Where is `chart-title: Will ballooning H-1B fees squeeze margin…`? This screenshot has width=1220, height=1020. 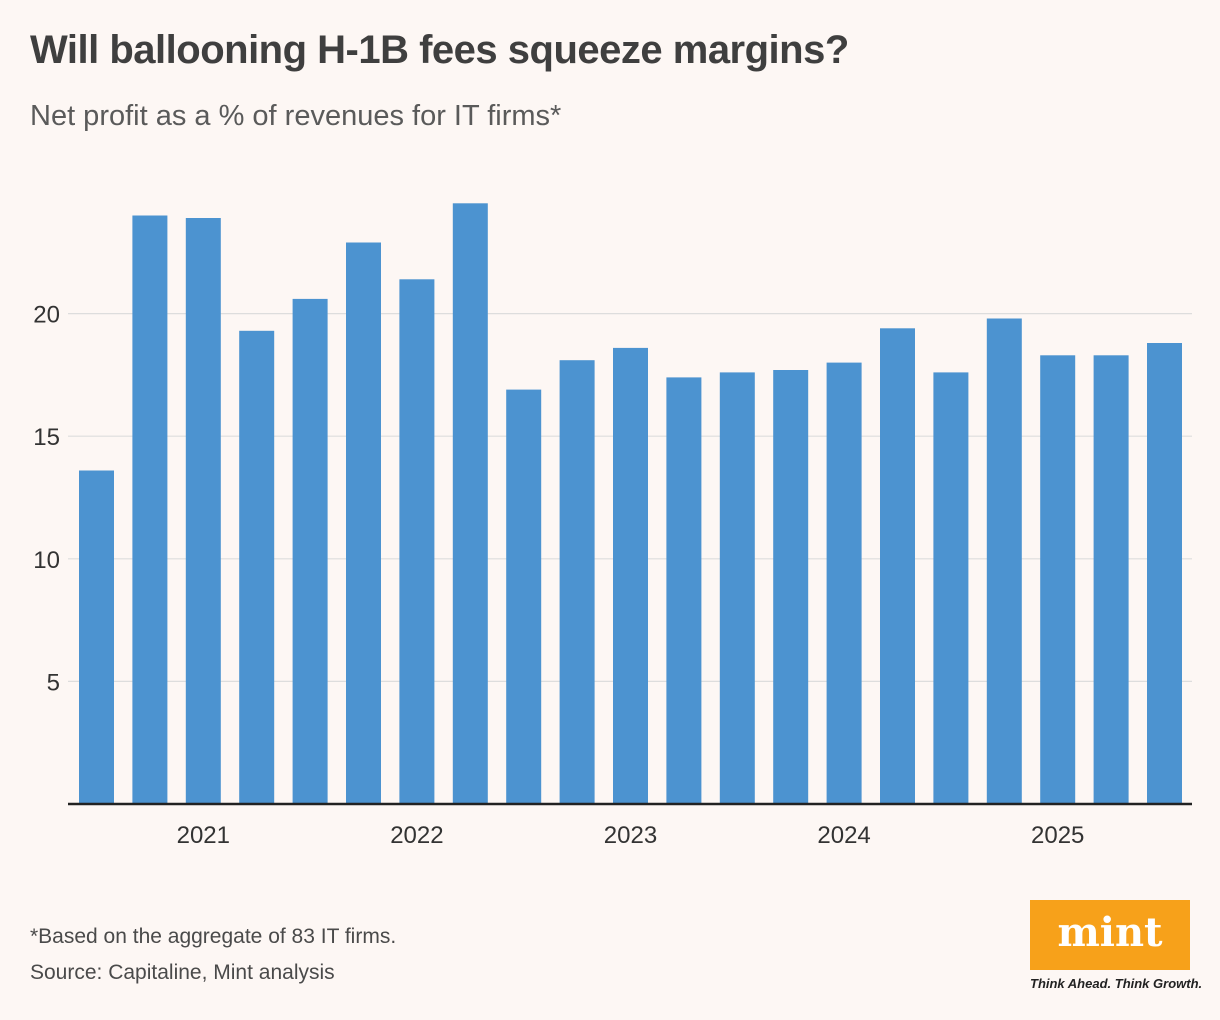 chart-title: Will ballooning H-1B fees squeeze margin… is located at coordinates (439, 50).